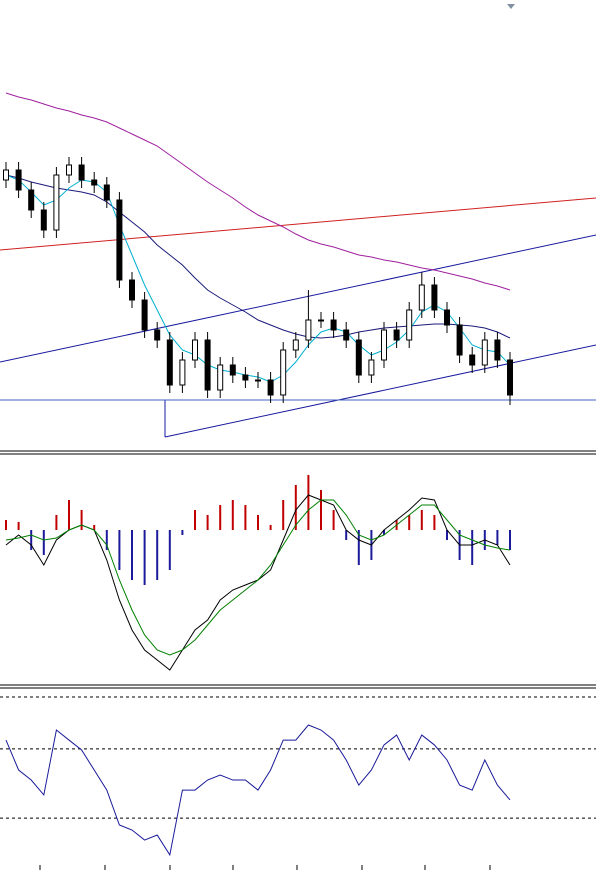 This screenshot has width=596, height=870. I want to click on scroll-marker, so click(511, 6).